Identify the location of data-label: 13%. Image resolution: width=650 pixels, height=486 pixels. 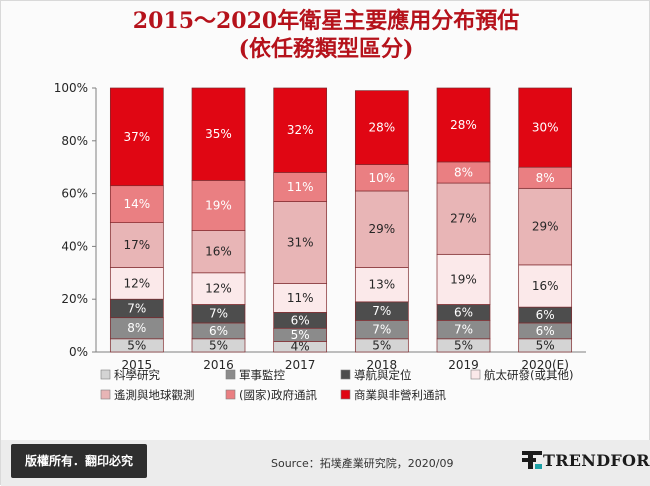
(381, 285).